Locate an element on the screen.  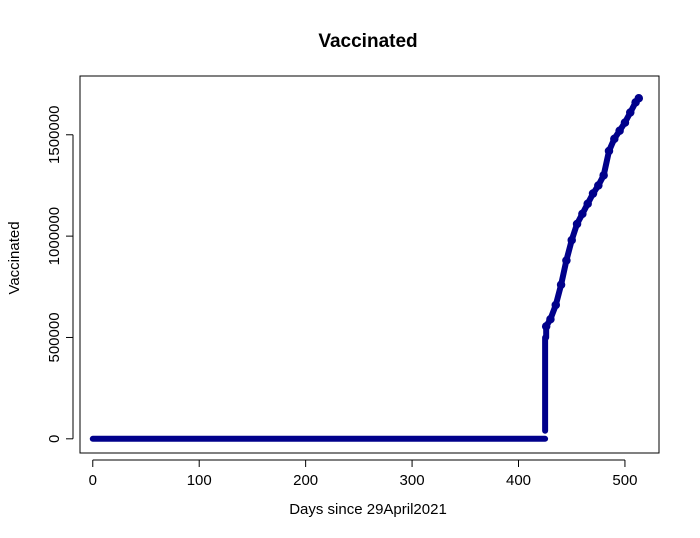
y-tick-label: 500000 is located at coordinates (54, 337).